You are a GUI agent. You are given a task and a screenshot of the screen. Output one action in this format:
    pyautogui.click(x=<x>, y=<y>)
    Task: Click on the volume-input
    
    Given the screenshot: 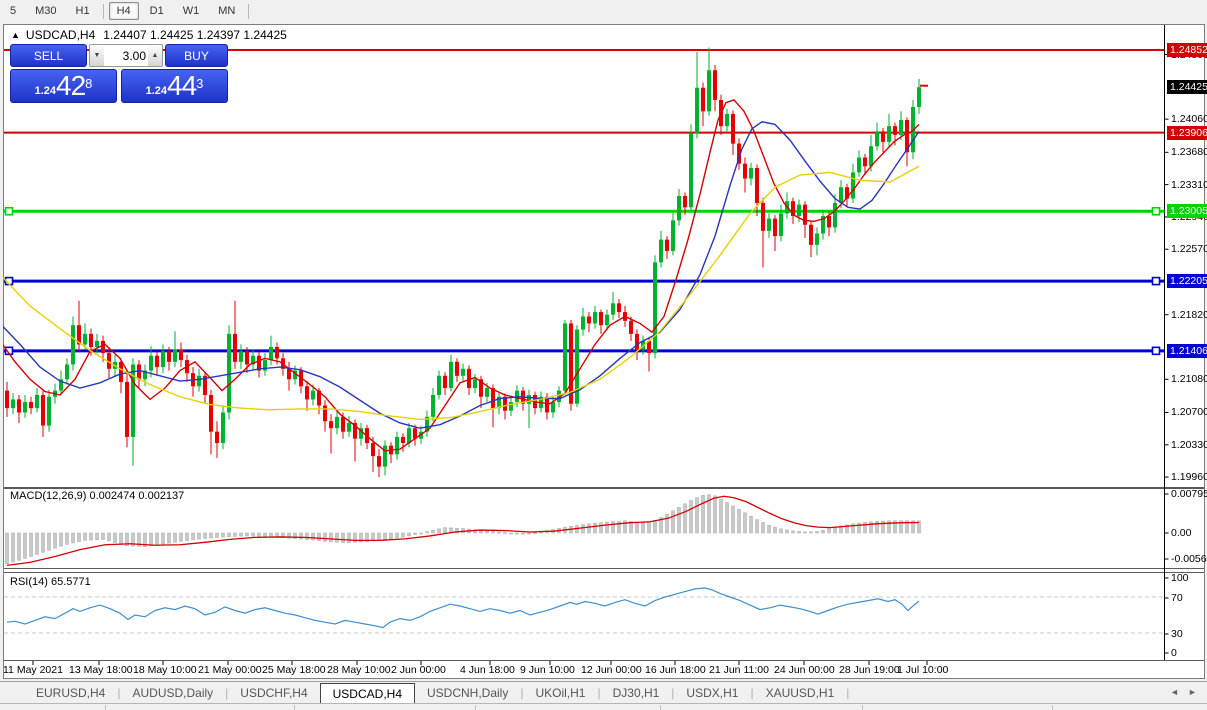 What is the action you would take?
    pyautogui.click(x=126, y=55)
    